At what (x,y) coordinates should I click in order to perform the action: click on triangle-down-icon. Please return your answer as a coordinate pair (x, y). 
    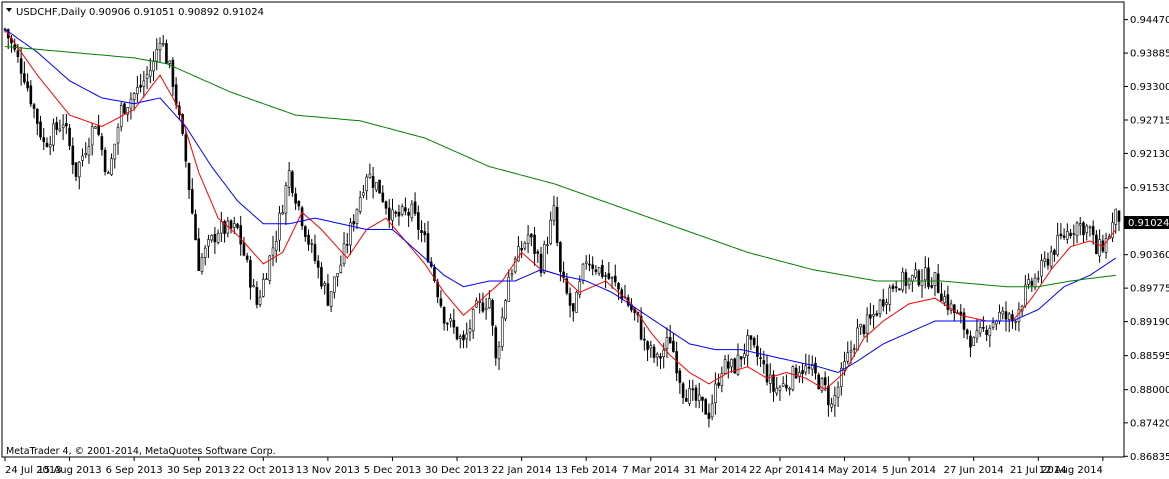
    Looking at the image, I should click on (9, 10).